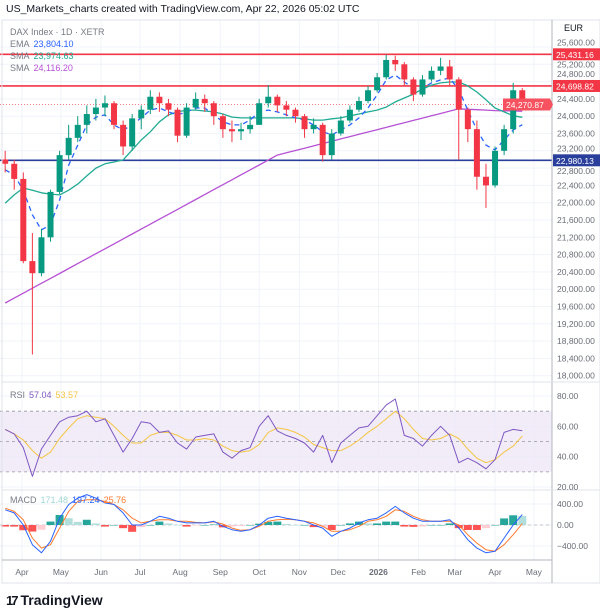 The height and width of the screenshot is (613, 600). What do you see at coordinates (576, 376) in the screenshot?
I see `price-tick-label: 18,000.00` at bounding box center [576, 376].